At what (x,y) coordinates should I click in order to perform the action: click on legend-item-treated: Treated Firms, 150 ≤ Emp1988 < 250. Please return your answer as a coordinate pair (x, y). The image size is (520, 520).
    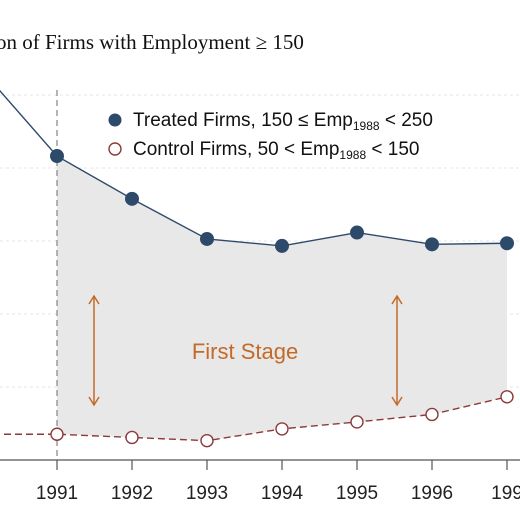
    Looking at the image, I should click on (270, 121).